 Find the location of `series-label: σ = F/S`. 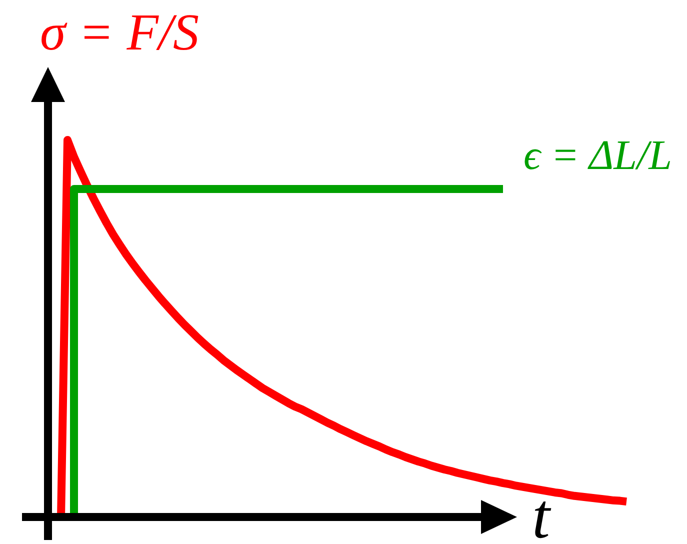

series-label: σ = F/S is located at coordinates (119, 33).